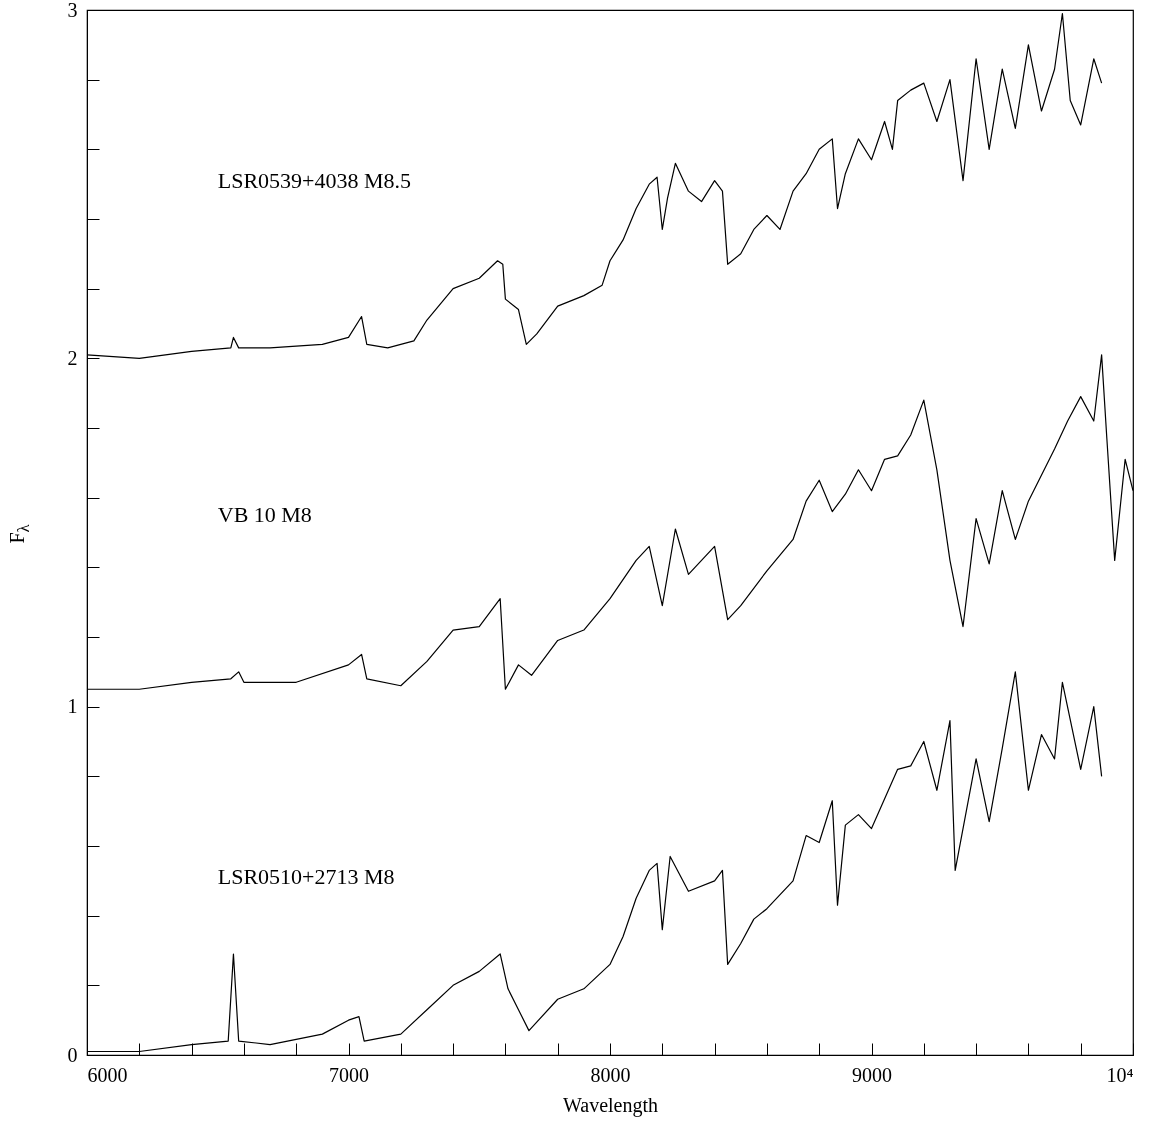 Image resolution: width=1165 pixels, height=1141 pixels. Describe the element at coordinates (264, 515) in the screenshot. I see `annotation: VB 10 M8` at that location.